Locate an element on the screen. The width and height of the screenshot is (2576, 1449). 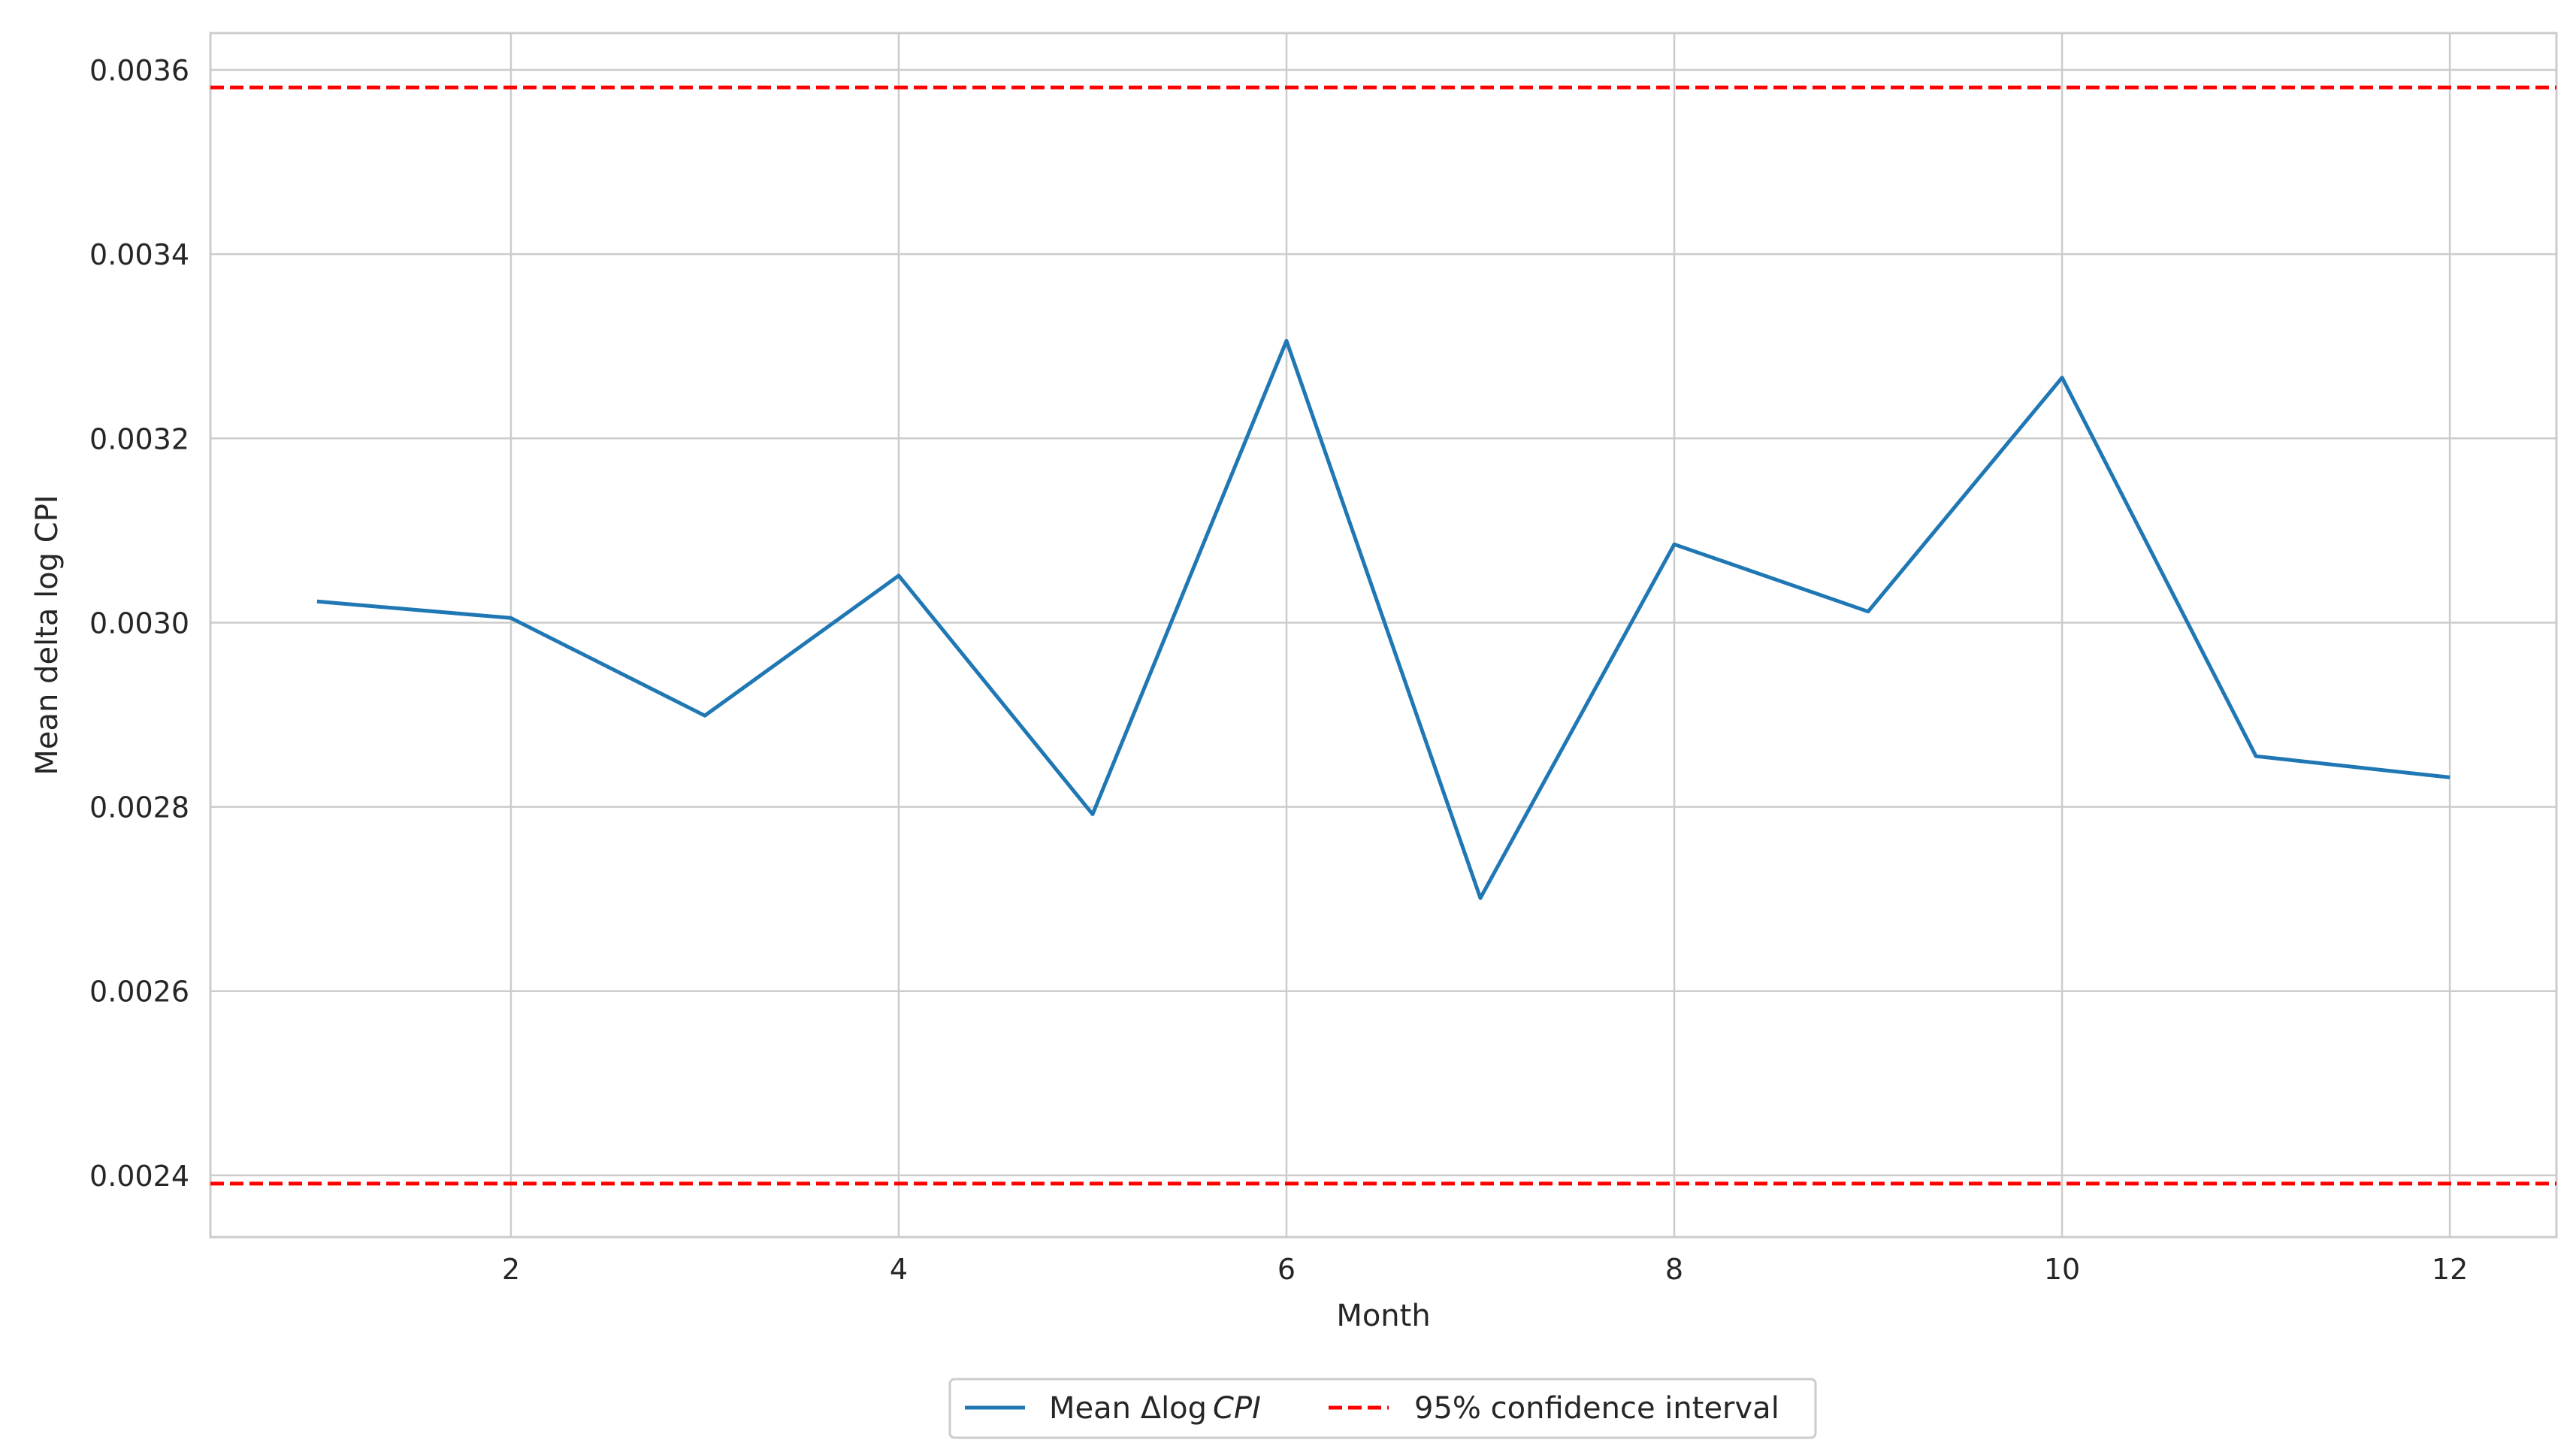
x-tick-label: 4 is located at coordinates (899, 1269).